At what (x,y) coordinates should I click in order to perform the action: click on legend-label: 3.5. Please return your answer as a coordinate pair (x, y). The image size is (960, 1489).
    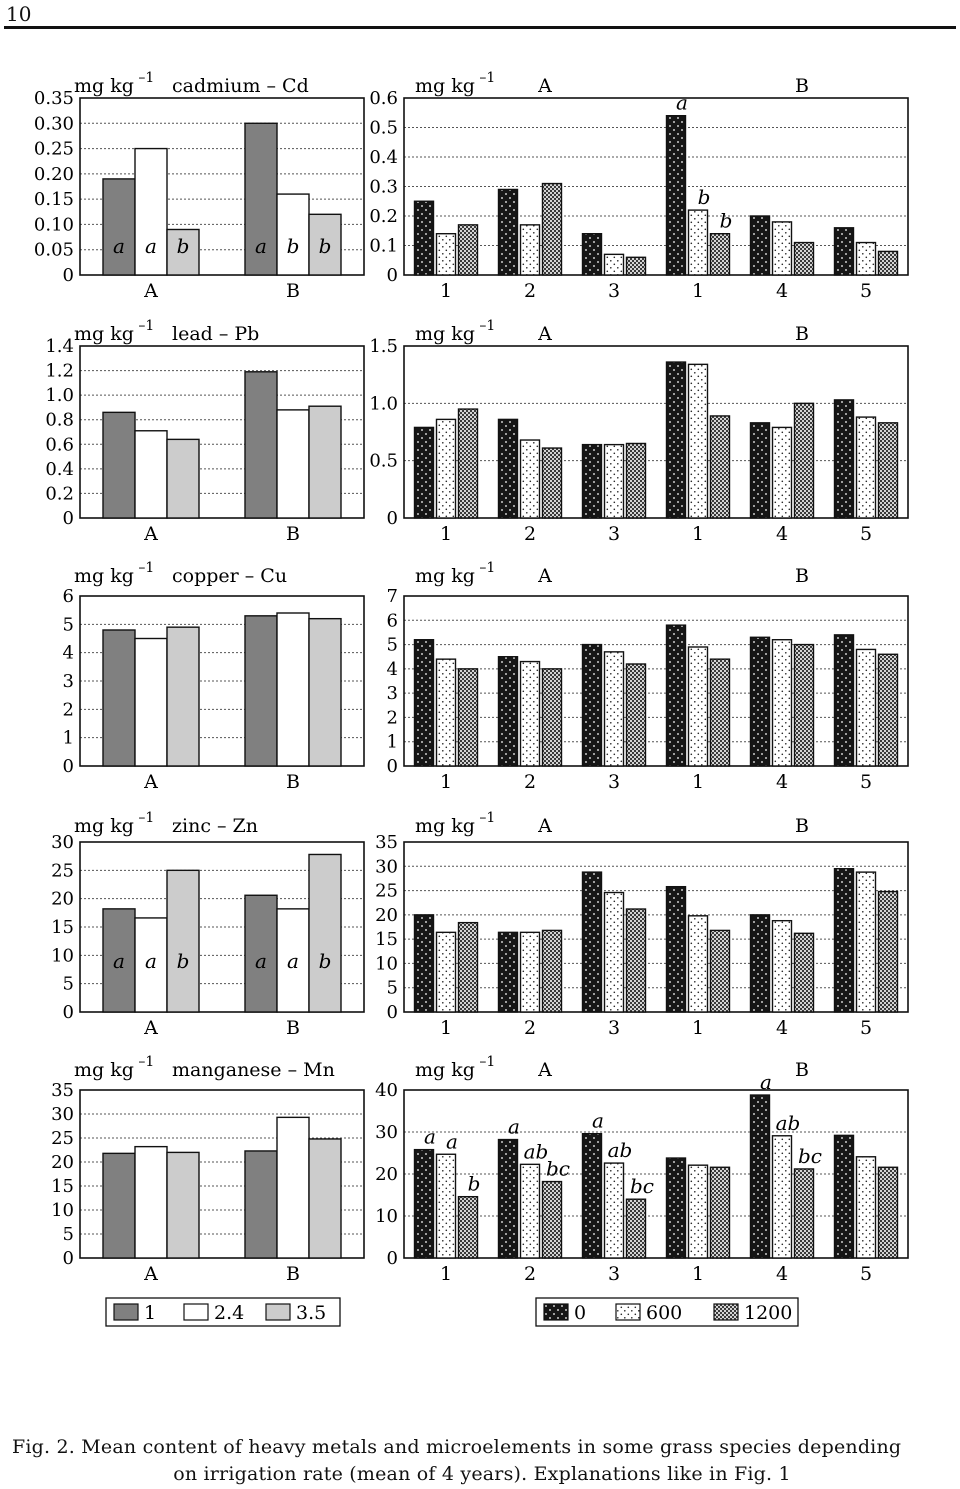
    Looking at the image, I should click on (311, 1313).